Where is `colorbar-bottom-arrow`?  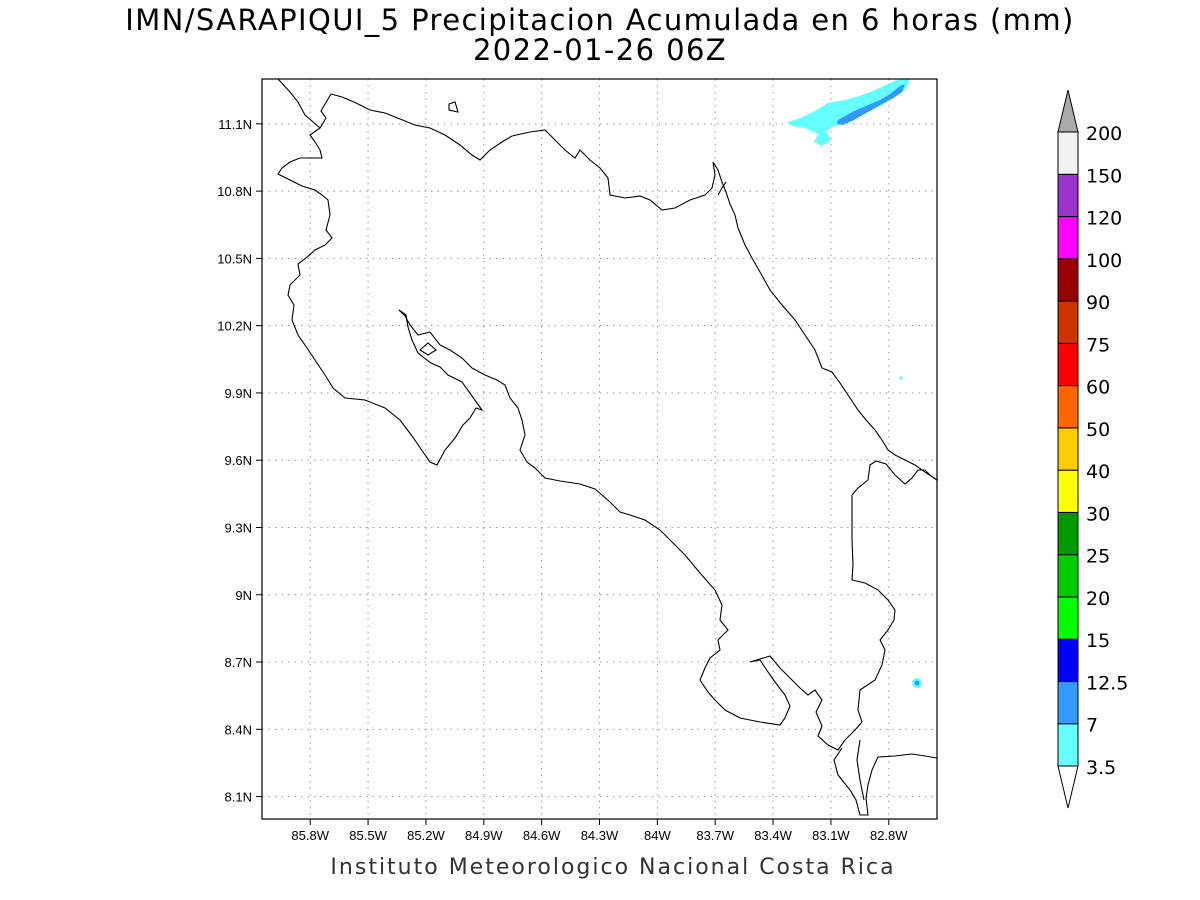 colorbar-bottom-arrow is located at coordinates (1068, 787).